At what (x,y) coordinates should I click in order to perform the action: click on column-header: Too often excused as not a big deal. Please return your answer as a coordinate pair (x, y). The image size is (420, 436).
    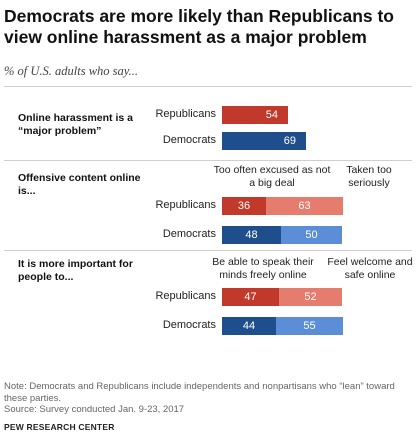
    Looking at the image, I should click on (272, 176).